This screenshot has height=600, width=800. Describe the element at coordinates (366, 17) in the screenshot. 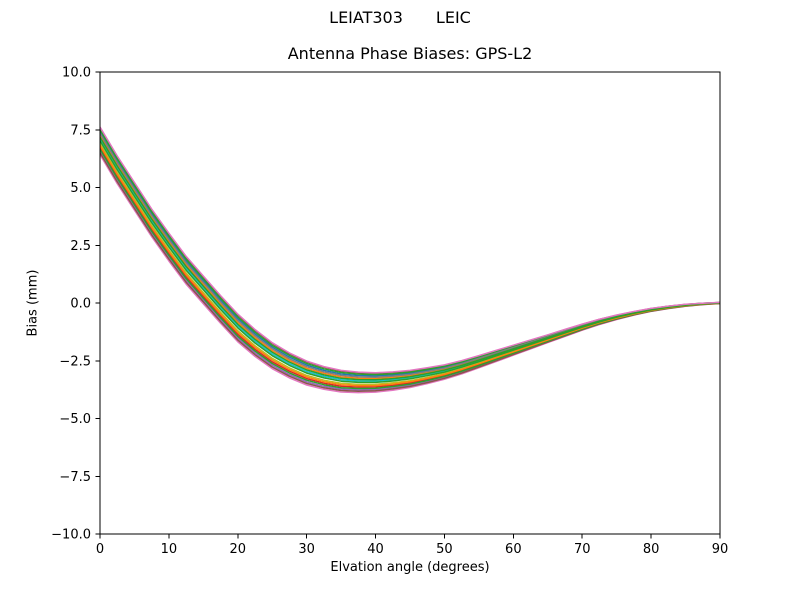

I see `antenna-name: LEIAT303` at that location.